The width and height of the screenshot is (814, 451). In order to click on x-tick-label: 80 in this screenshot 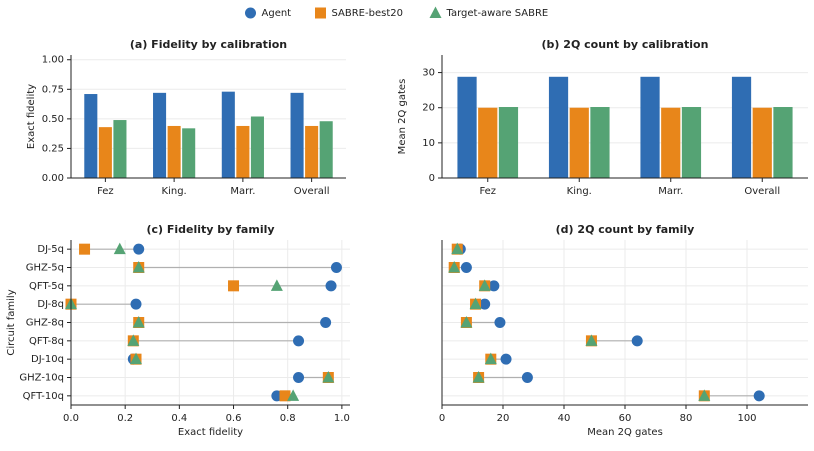, I will do `click(686, 418)`.